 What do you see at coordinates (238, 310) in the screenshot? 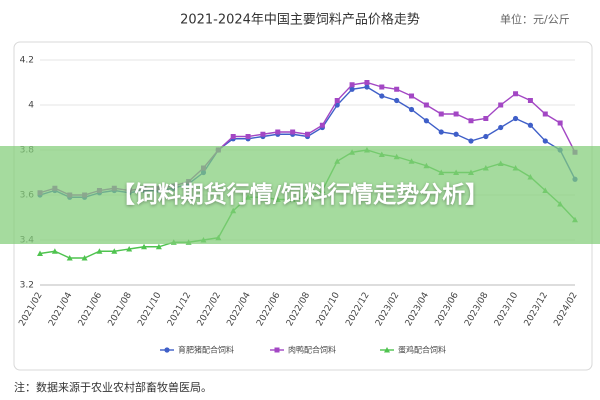
I see `x-tick-label: 2022/04` at bounding box center [238, 310].